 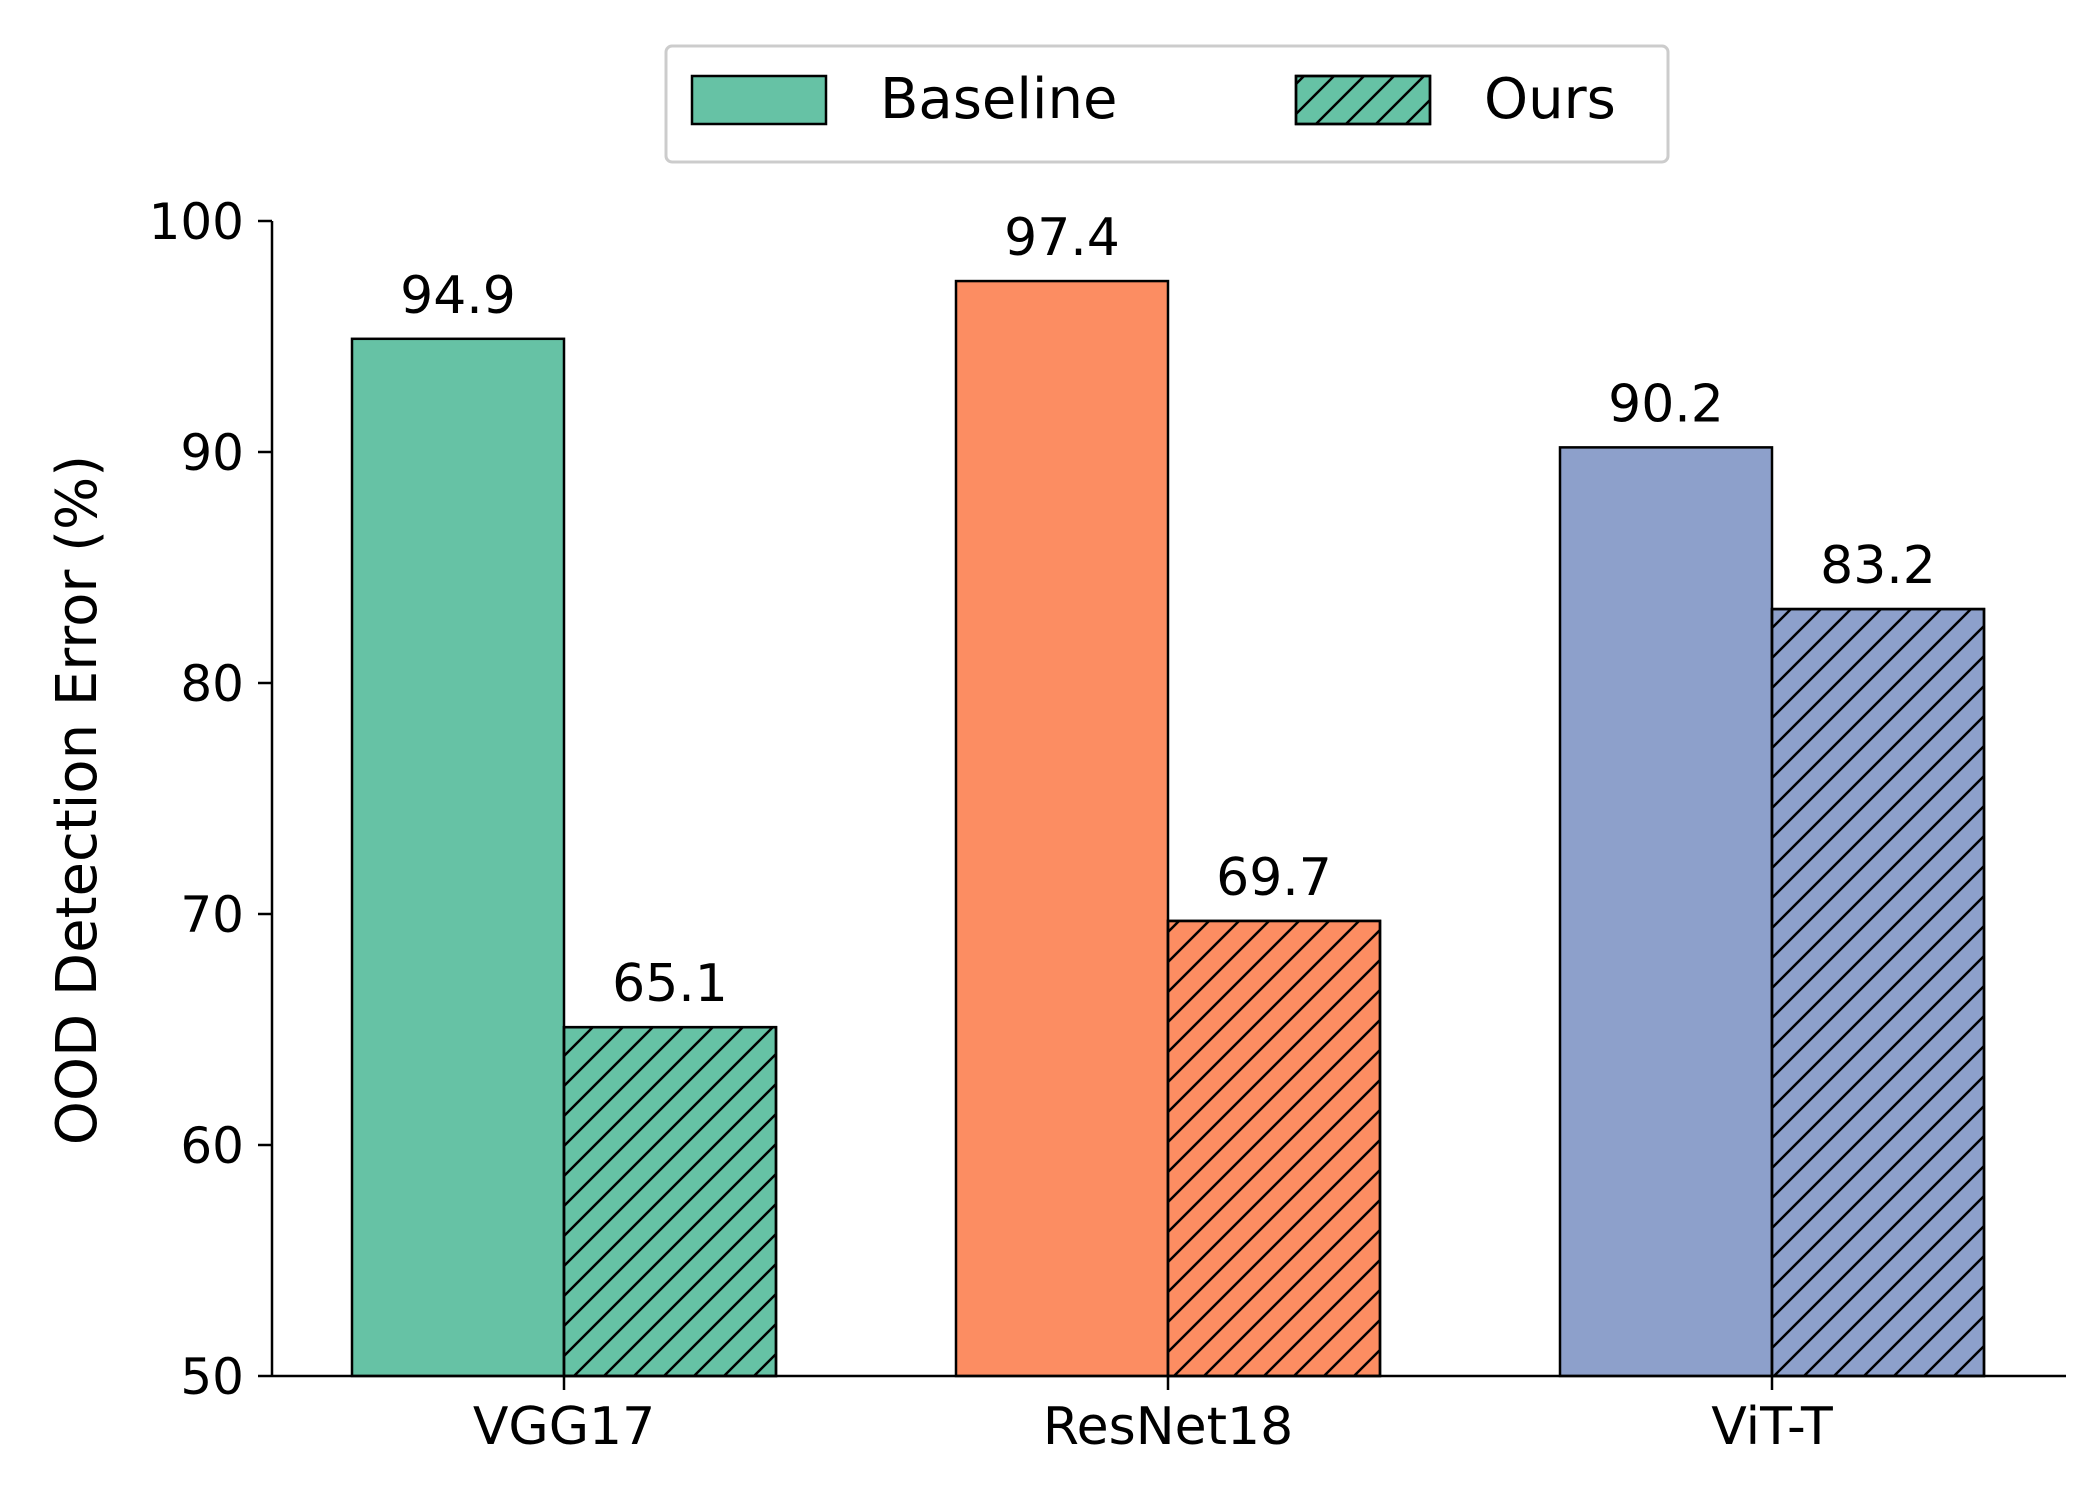 I want to click on y-tick-label-50: 50, so click(x=212, y=1377).